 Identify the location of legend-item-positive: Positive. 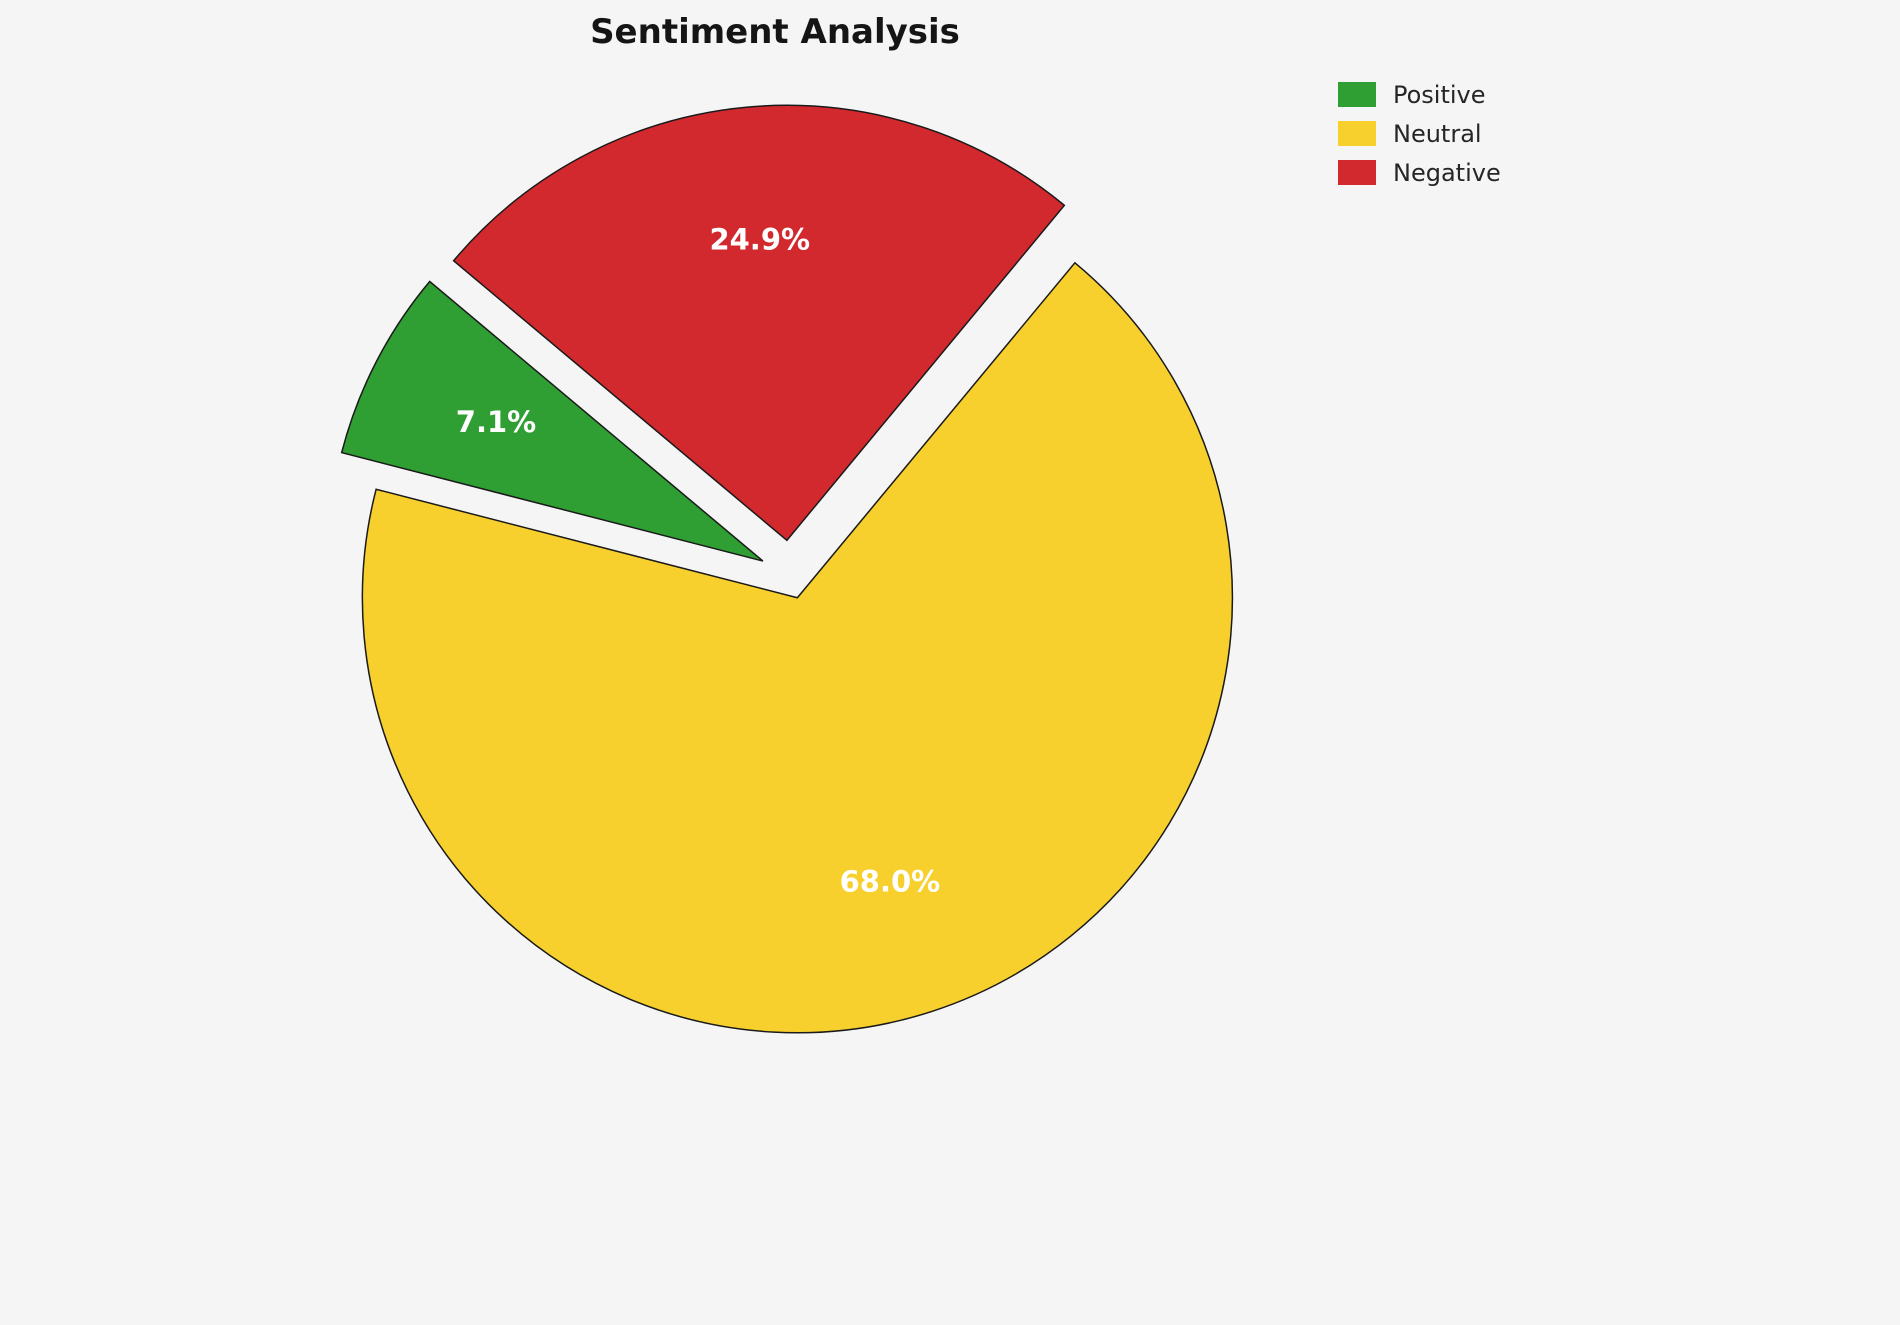
(1419, 94).